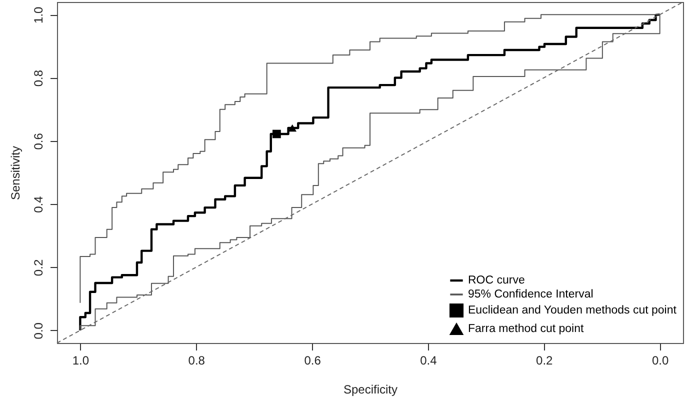 The height and width of the screenshot is (404, 685). What do you see at coordinates (15, 173) in the screenshot?
I see `y-axis-title: Sensitivity` at bounding box center [15, 173].